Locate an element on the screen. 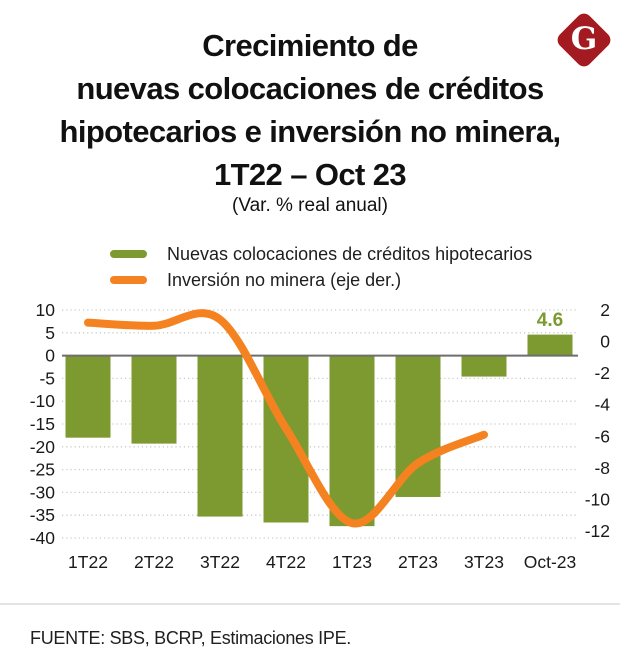  right-axis-tick-label: 0 is located at coordinates (605, 342).